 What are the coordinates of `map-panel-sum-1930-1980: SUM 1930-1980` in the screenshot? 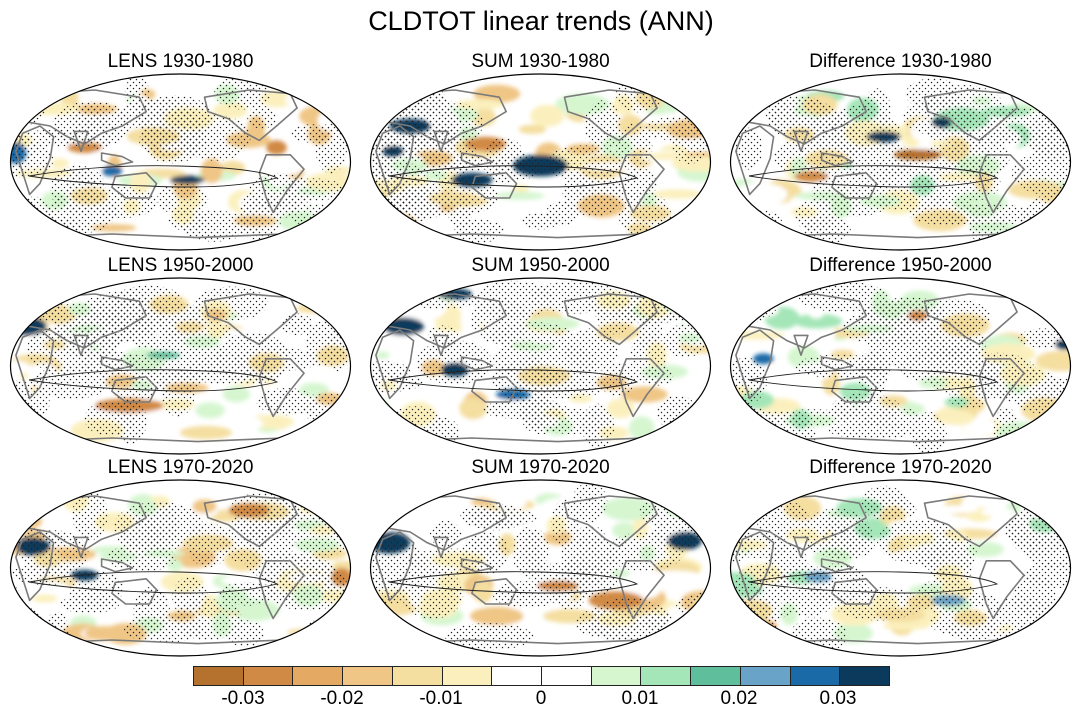 It's located at (540, 152).